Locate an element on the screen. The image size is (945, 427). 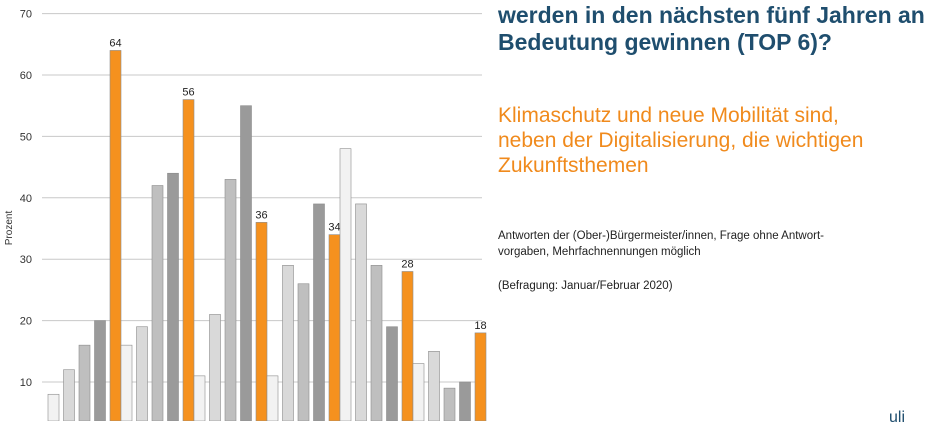
headline-line-1: Klimaschutz und neue Mobilität sind, is located at coordinates (668, 115).